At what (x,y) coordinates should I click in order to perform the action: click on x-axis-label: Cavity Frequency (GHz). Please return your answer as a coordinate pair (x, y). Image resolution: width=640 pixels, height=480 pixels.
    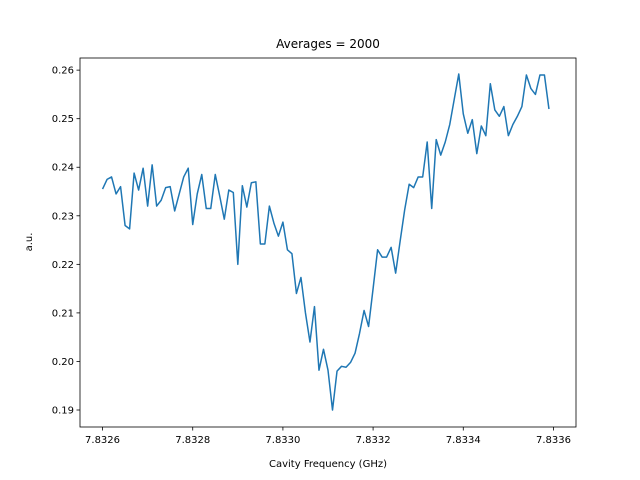
    Looking at the image, I should click on (328, 464).